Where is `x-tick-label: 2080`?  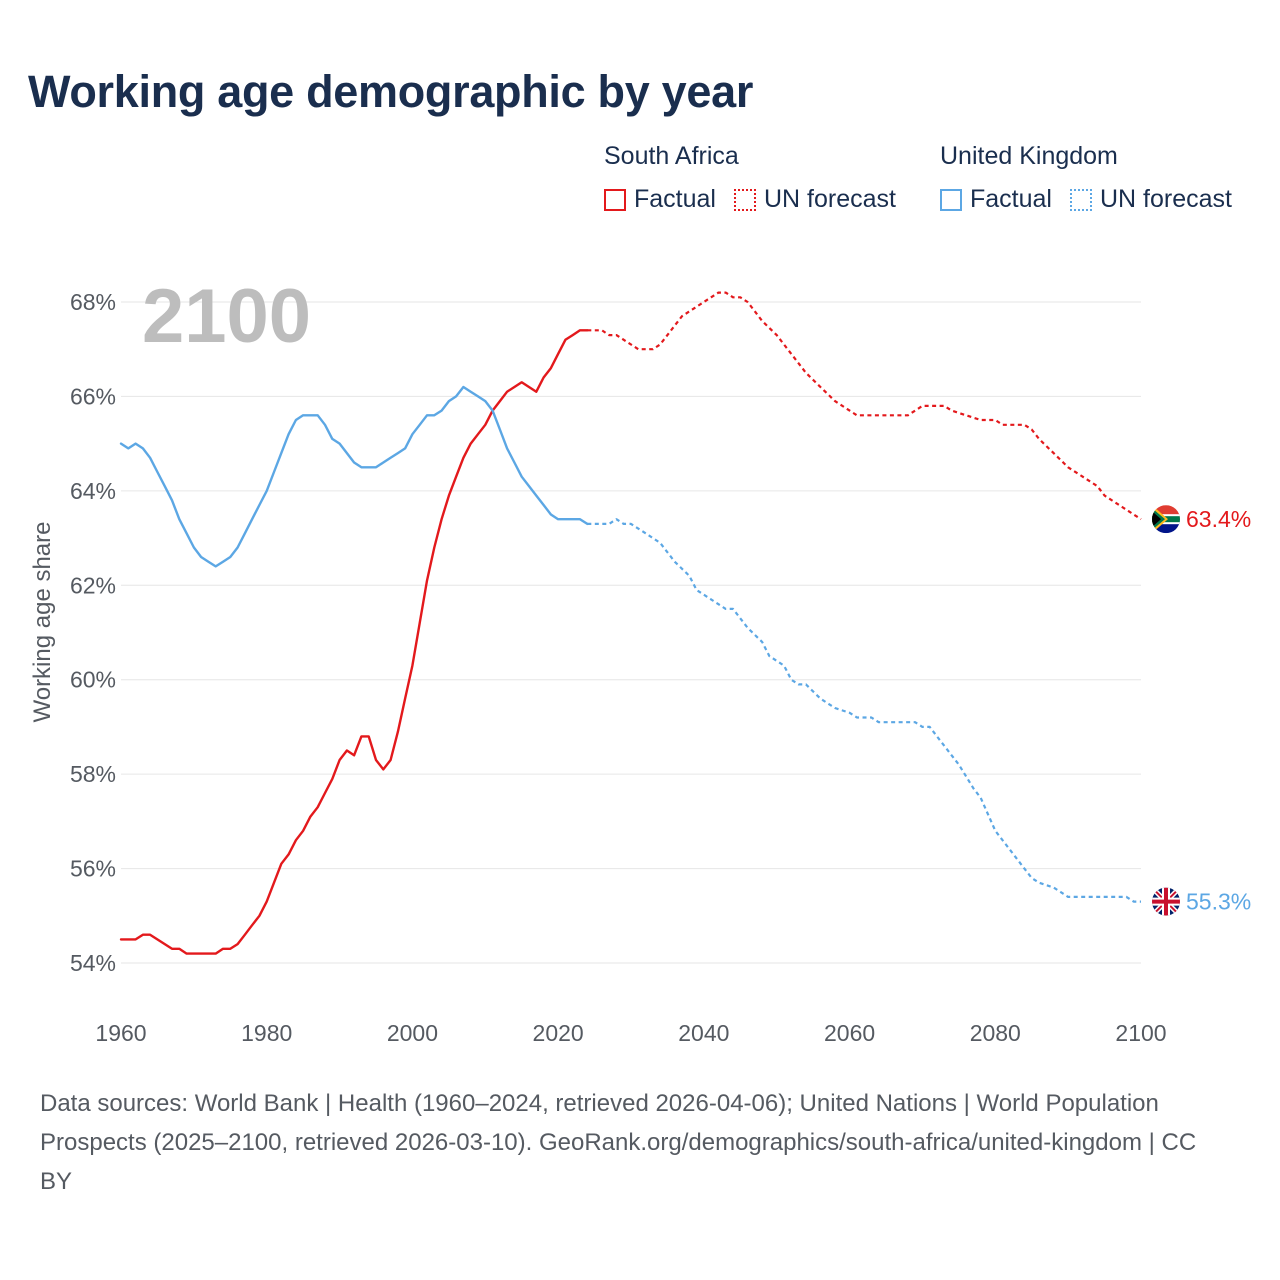
x-tick-label: 2080 is located at coordinates (995, 1033).